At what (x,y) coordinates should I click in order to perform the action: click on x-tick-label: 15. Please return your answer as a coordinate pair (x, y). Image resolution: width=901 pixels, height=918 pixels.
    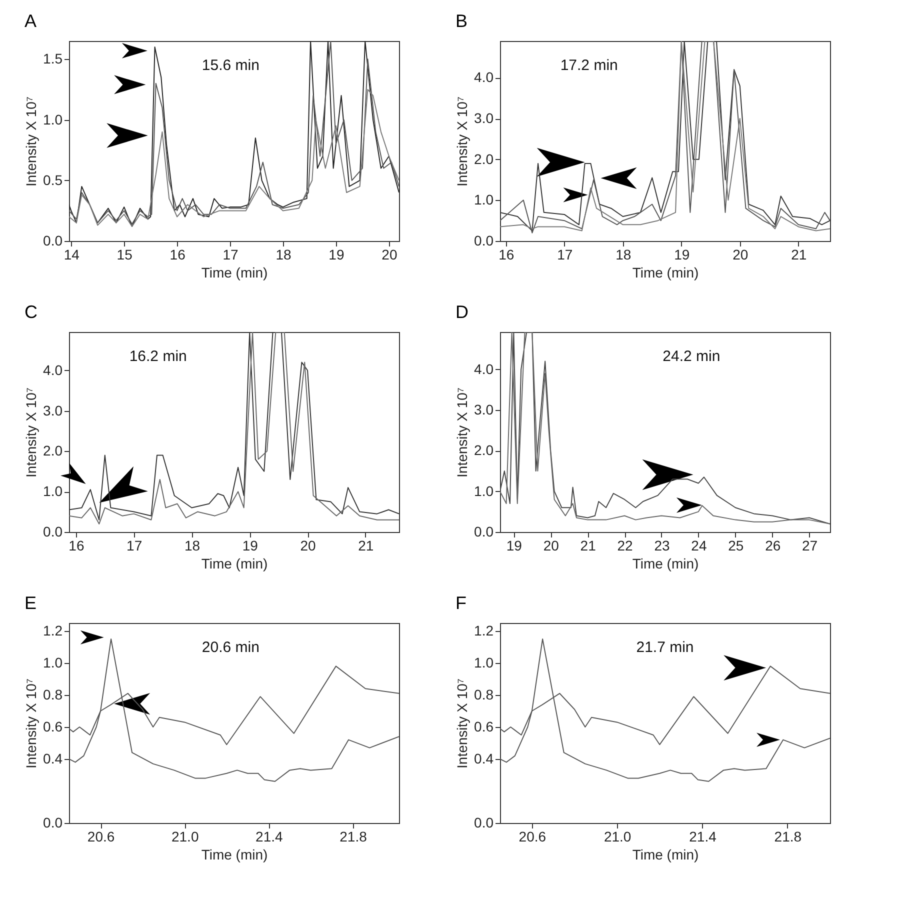
    Looking at the image, I should click on (124, 254).